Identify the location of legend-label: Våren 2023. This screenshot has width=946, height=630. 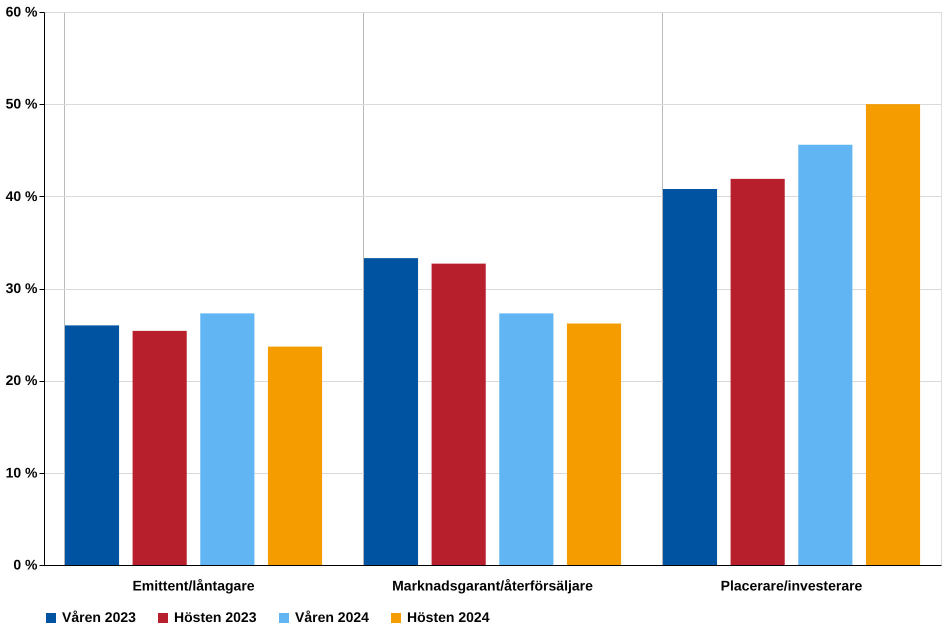
(99, 617).